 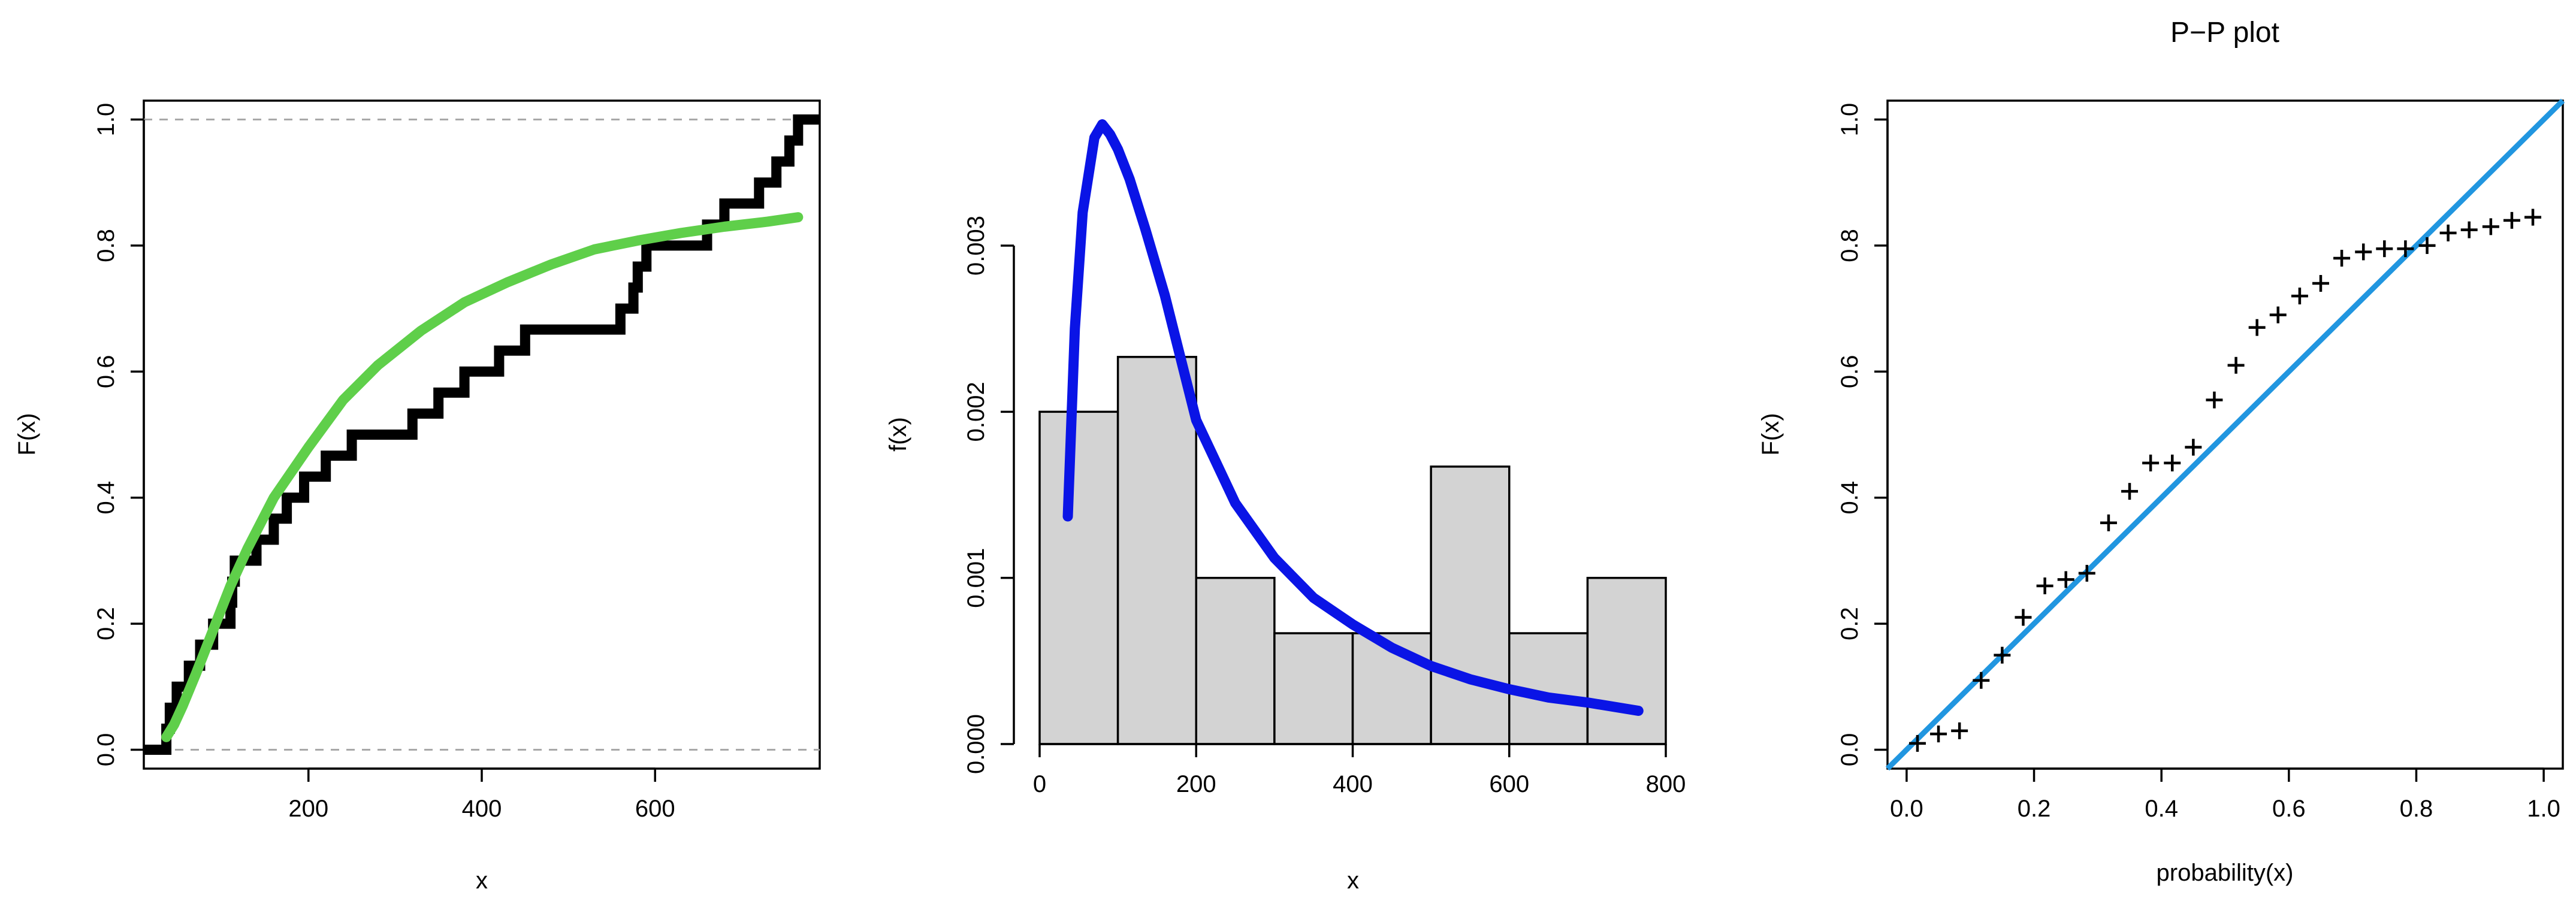 What do you see at coordinates (482, 794) in the screenshot?
I see `ecdf-x-axis: 200 400 600` at bounding box center [482, 794].